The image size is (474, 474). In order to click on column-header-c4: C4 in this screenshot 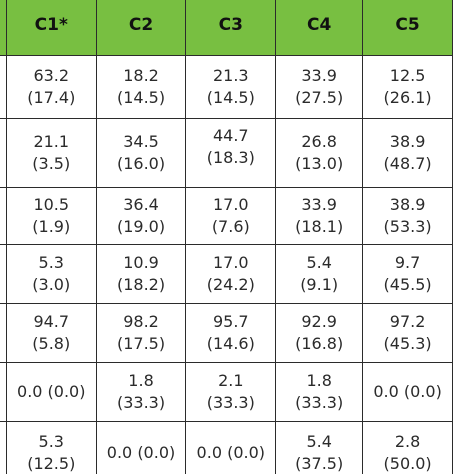, I will do `click(319, 28)`.